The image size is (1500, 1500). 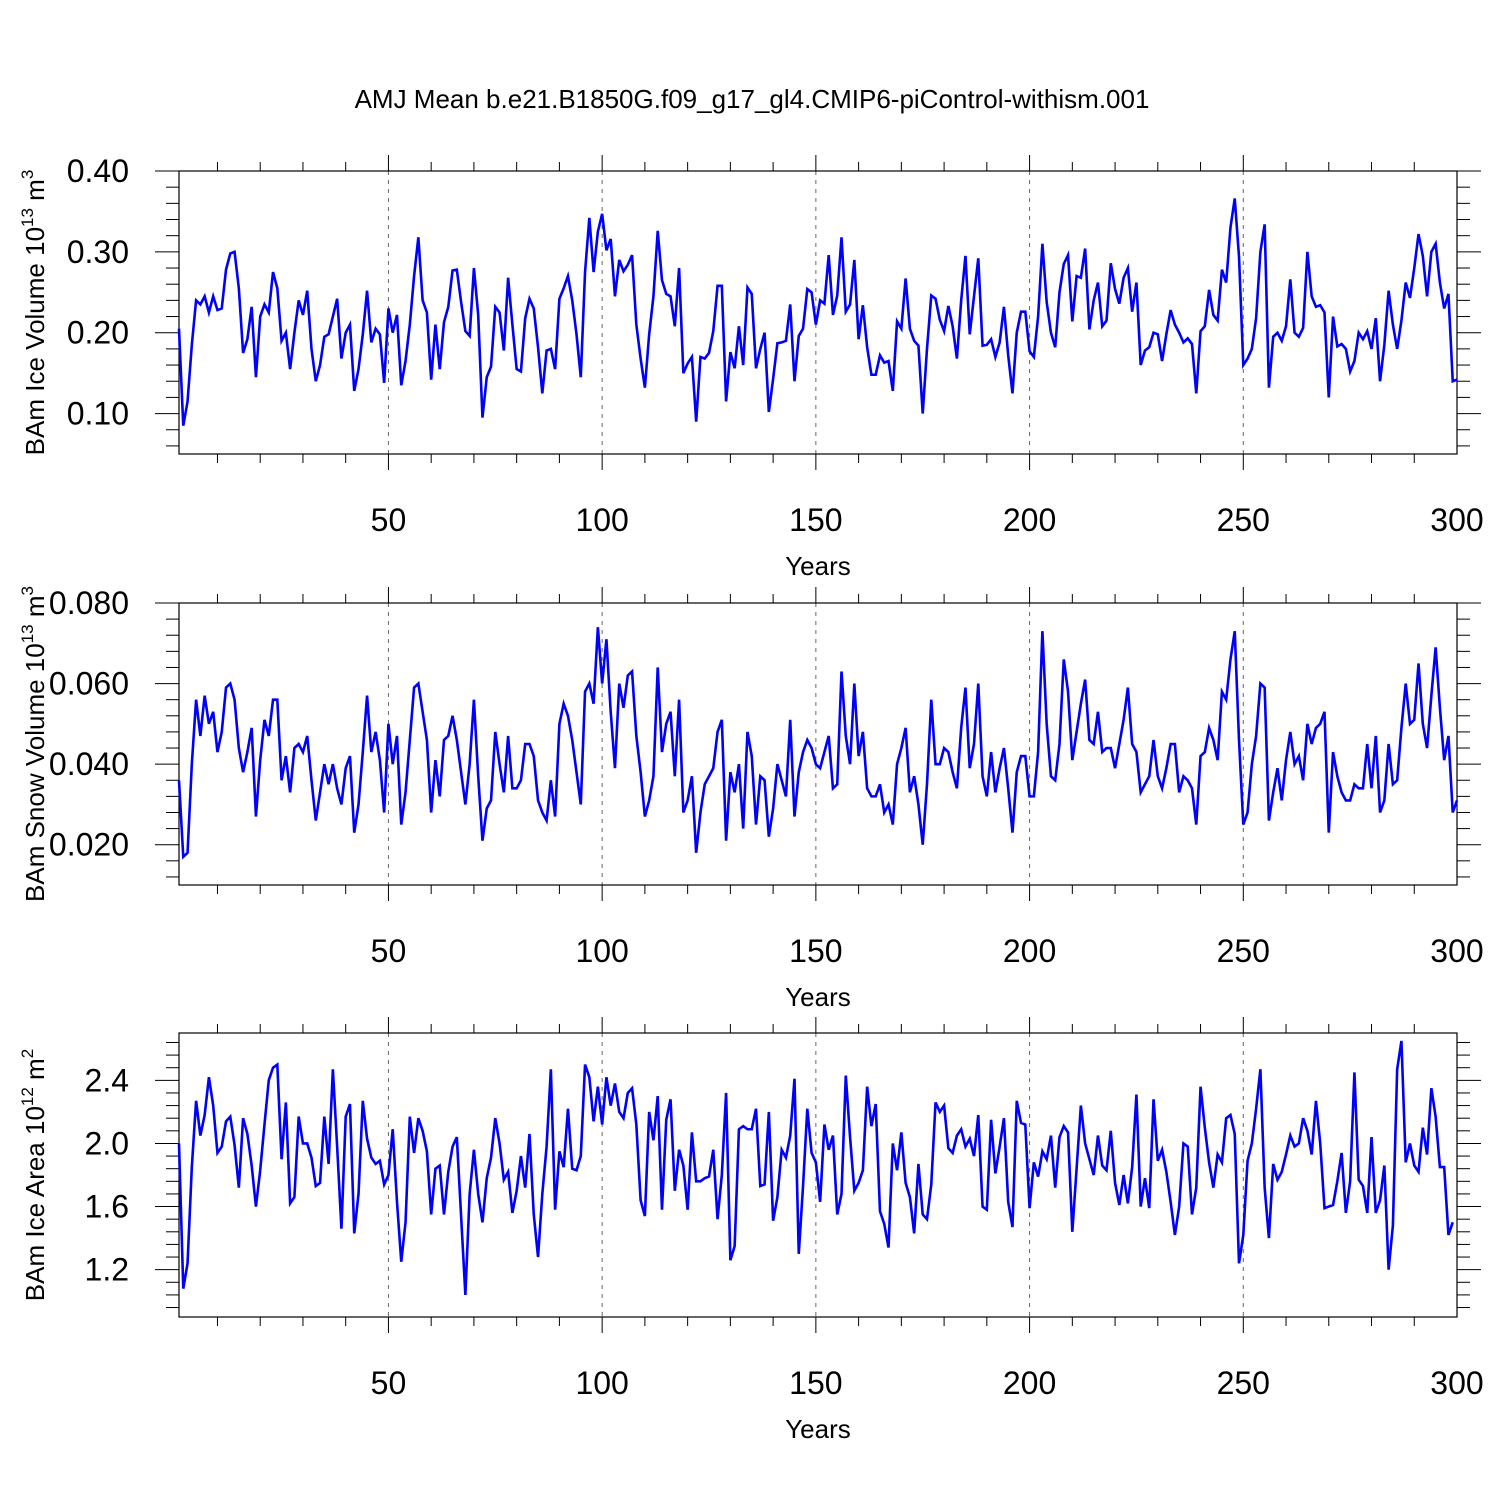 I want to click on y-tick-label: 0.20, so click(x=98, y=333).